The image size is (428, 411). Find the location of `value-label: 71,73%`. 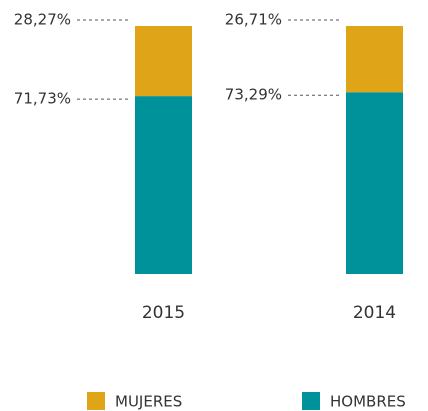

value-label: 71,73% is located at coordinates (42, 99).